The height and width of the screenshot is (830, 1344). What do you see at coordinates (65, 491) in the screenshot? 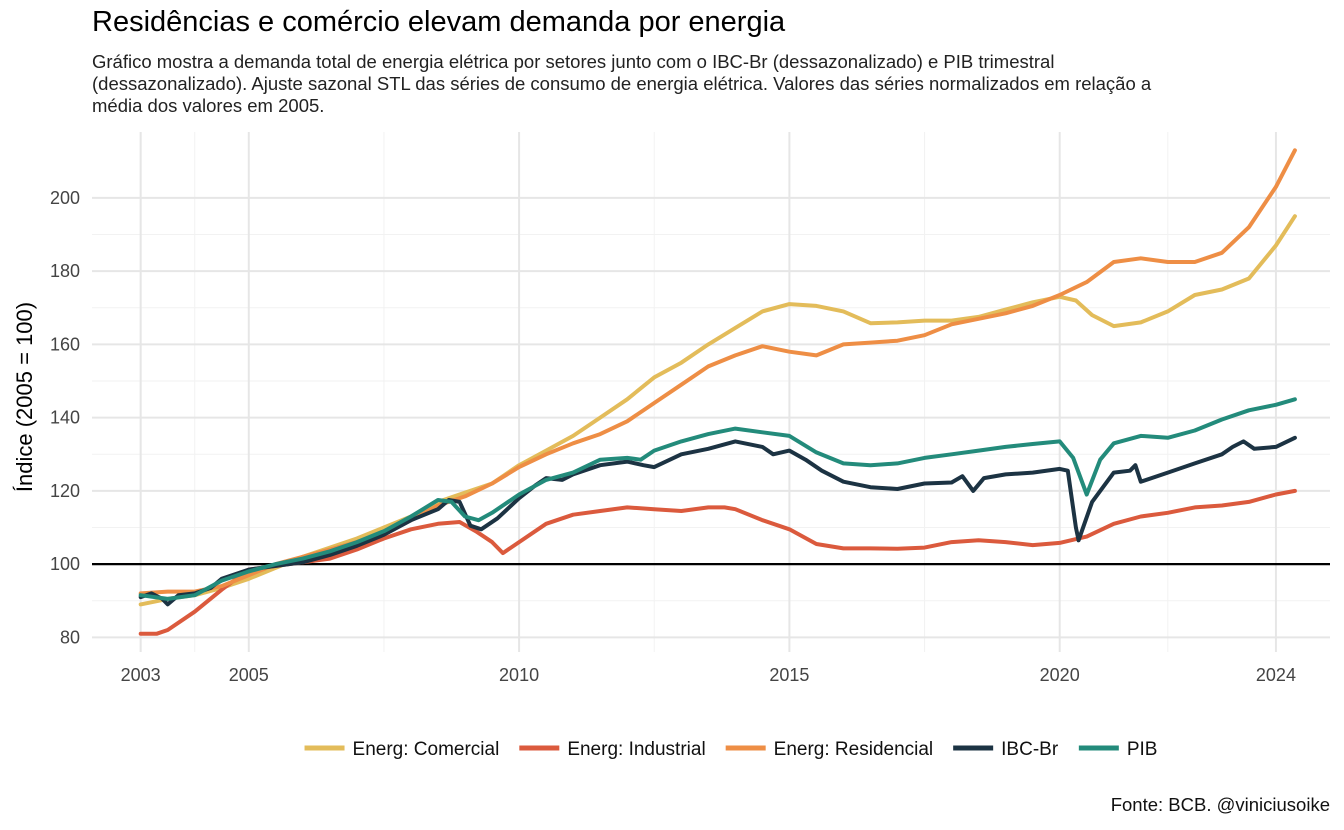
I see `y-tick-label: 120` at bounding box center [65, 491].